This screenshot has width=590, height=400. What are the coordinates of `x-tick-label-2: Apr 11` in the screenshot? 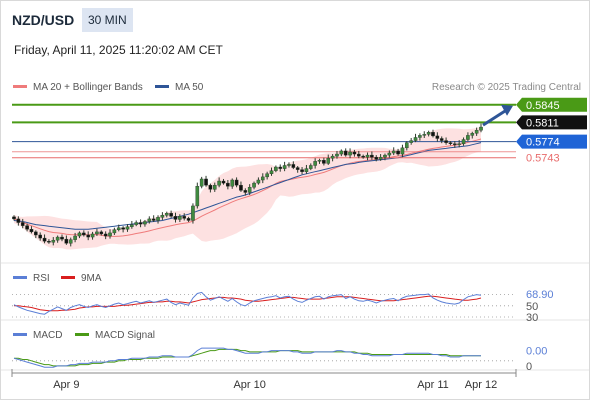 It's located at (433, 385).